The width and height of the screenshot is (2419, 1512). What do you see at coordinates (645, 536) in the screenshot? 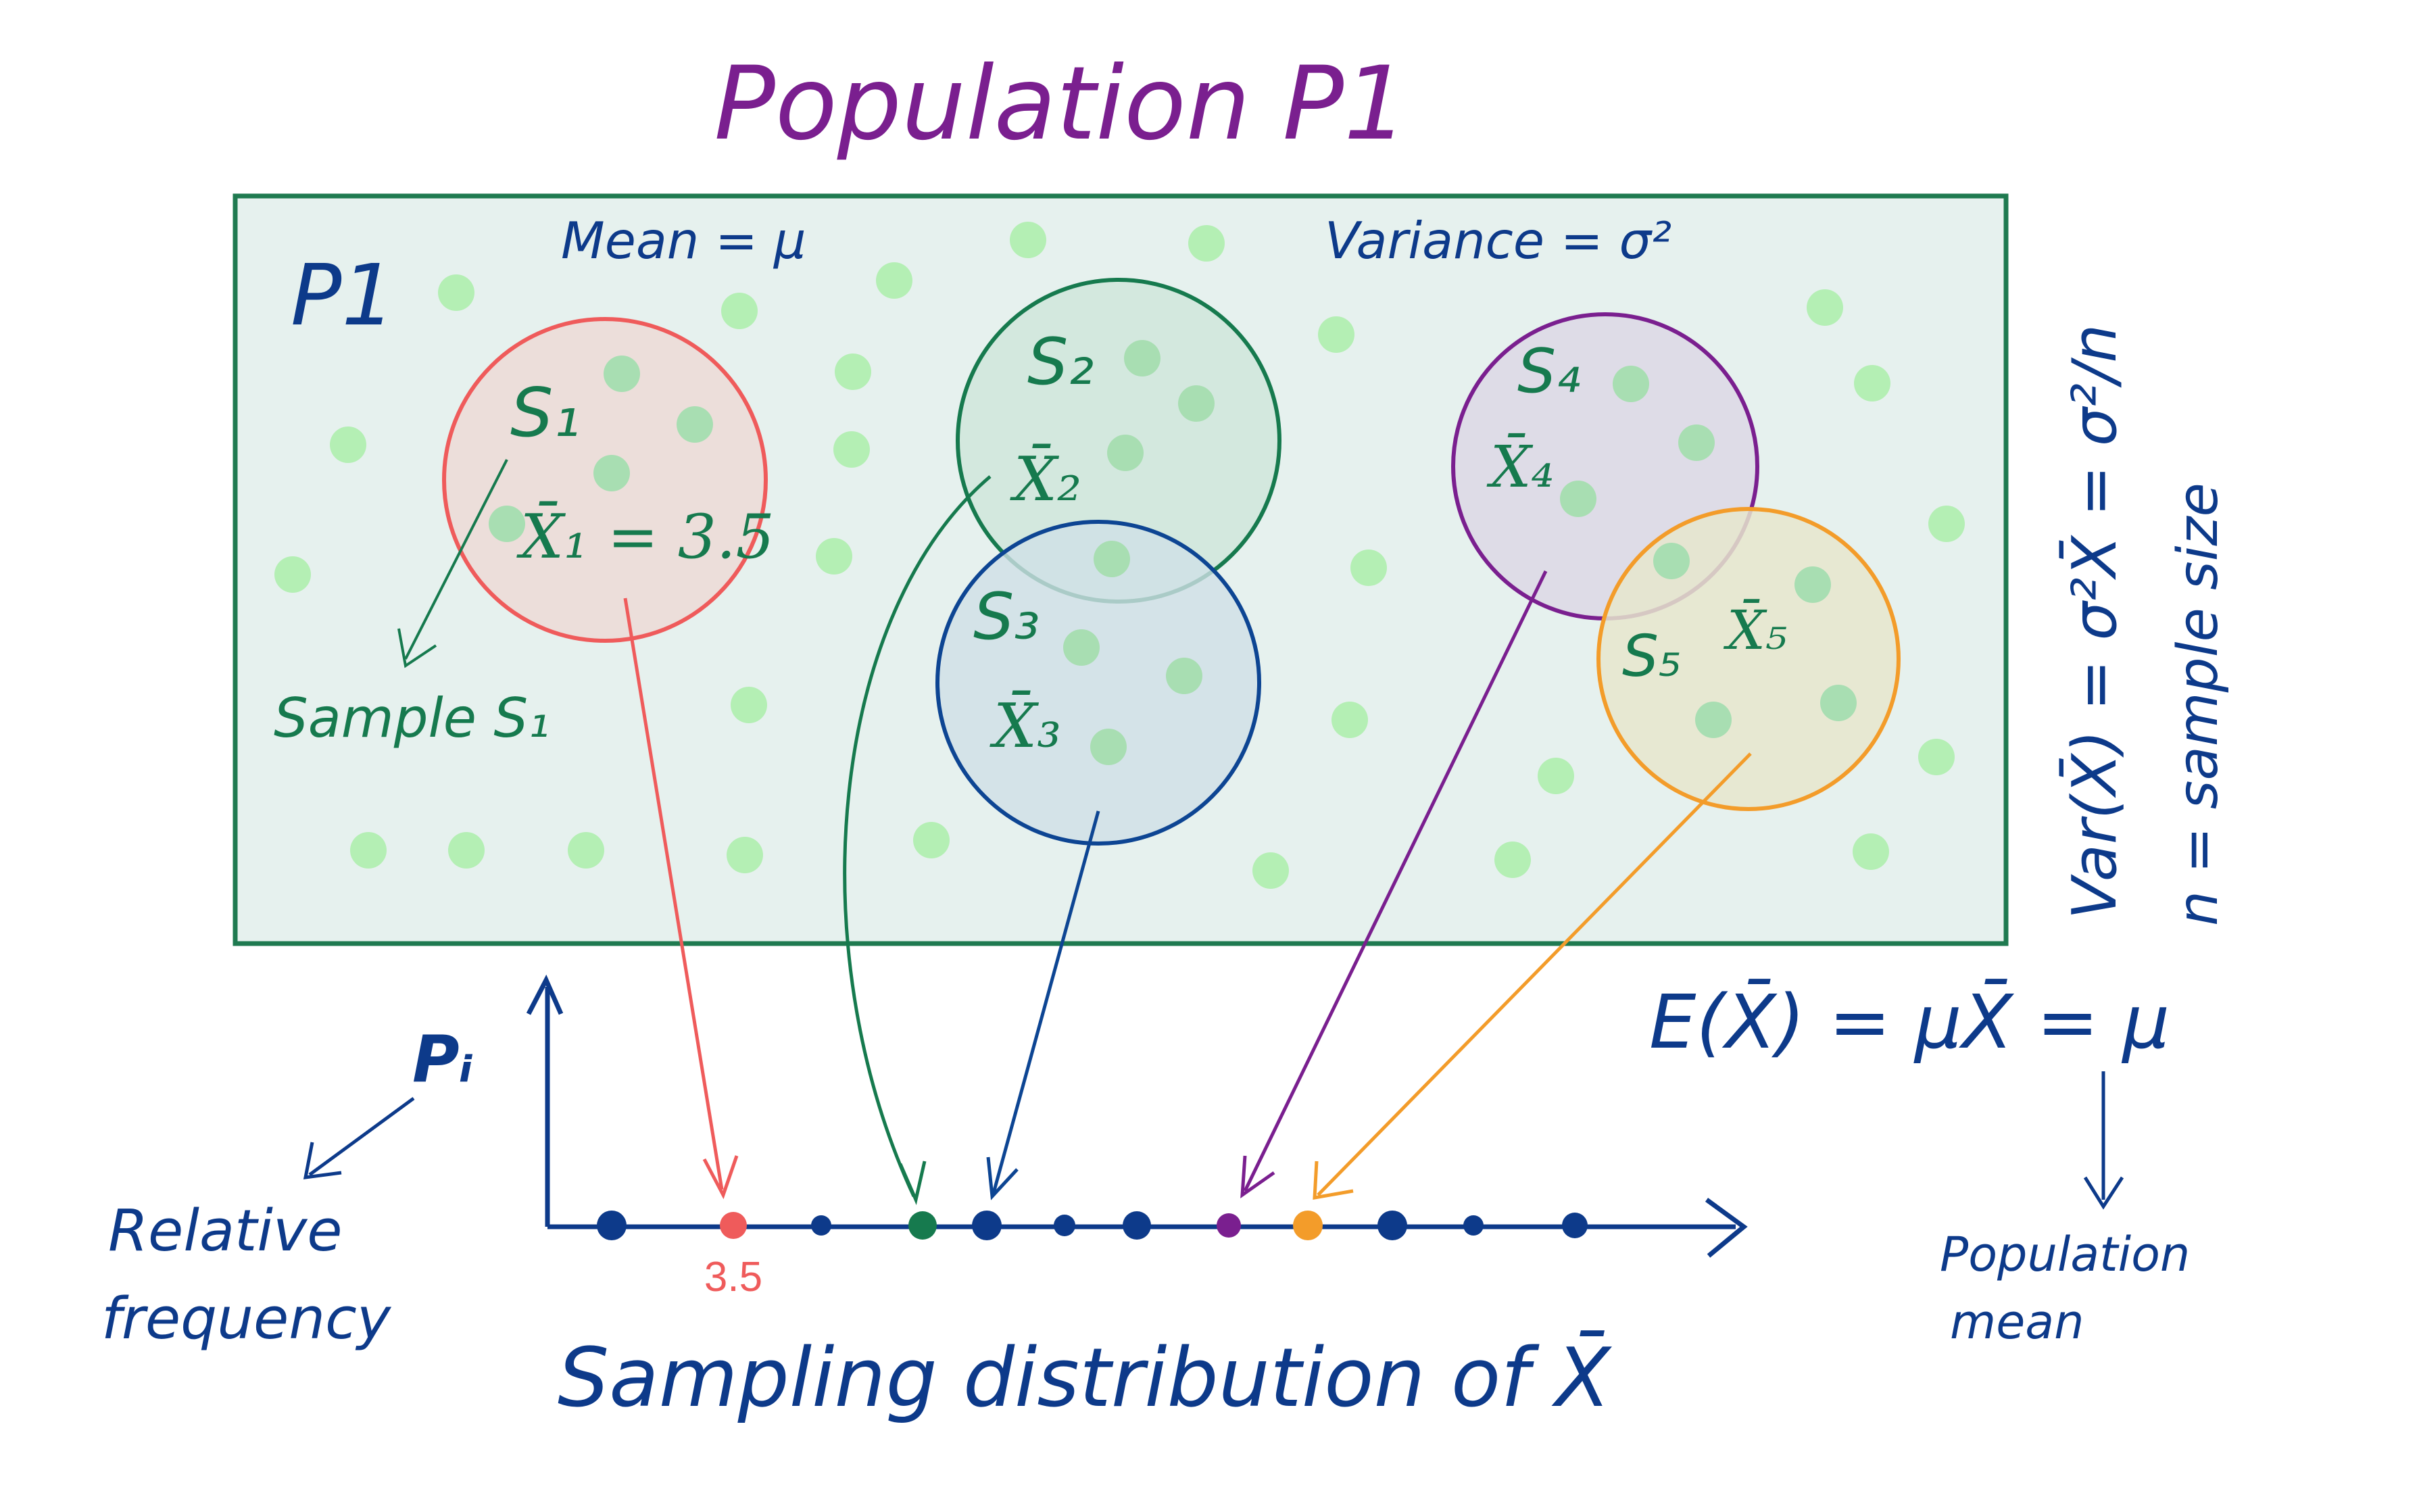
I see `sample-s1-mean: X̄₁ = 3.5` at bounding box center [645, 536].